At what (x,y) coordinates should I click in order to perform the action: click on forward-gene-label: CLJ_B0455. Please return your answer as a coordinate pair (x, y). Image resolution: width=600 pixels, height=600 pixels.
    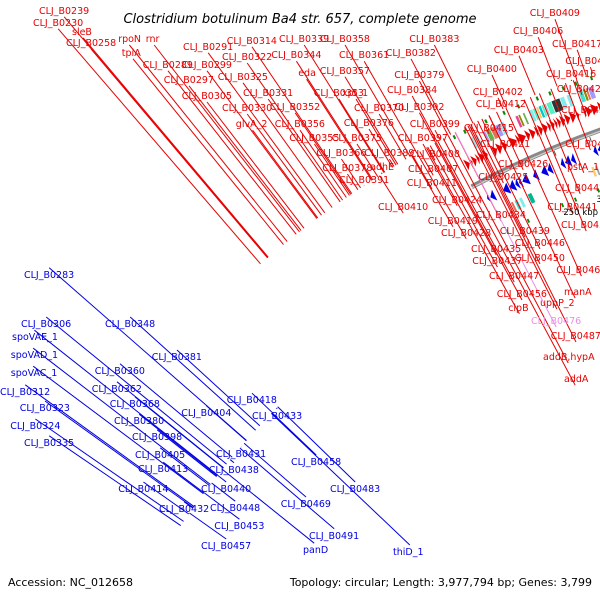
    Looking at the image, I should click on (580, 225).